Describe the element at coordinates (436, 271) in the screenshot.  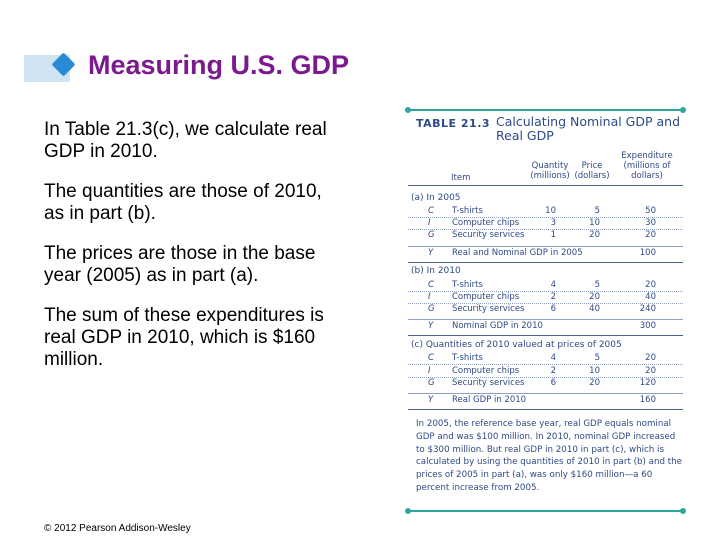
I see `section-heading: (b) In 2010` at that location.